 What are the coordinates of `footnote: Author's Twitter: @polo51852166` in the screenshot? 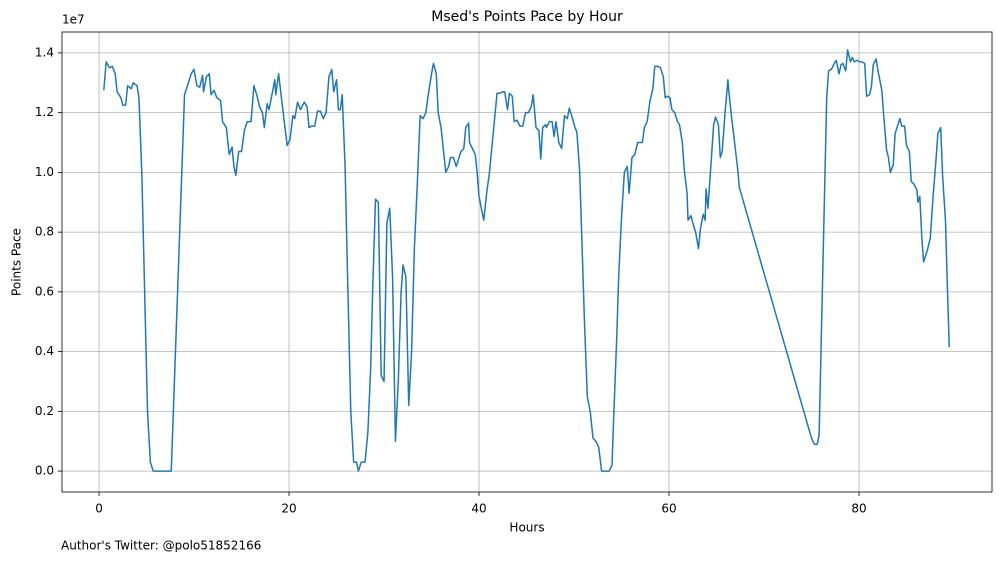 It's located at (161, 546).